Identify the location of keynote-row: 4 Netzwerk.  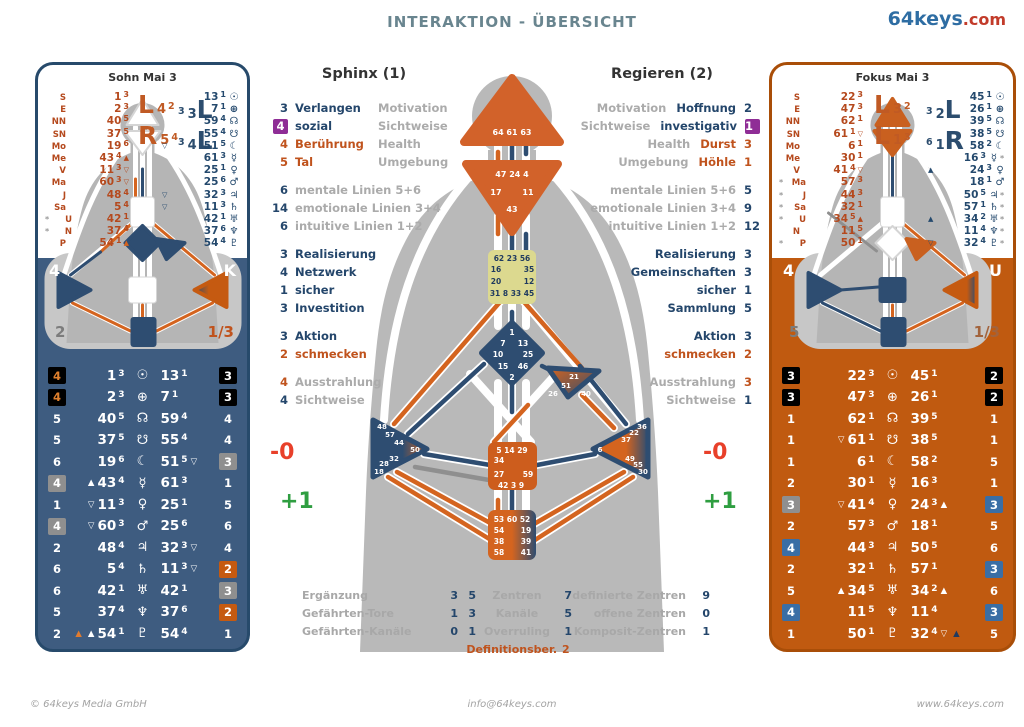
(364, 272).